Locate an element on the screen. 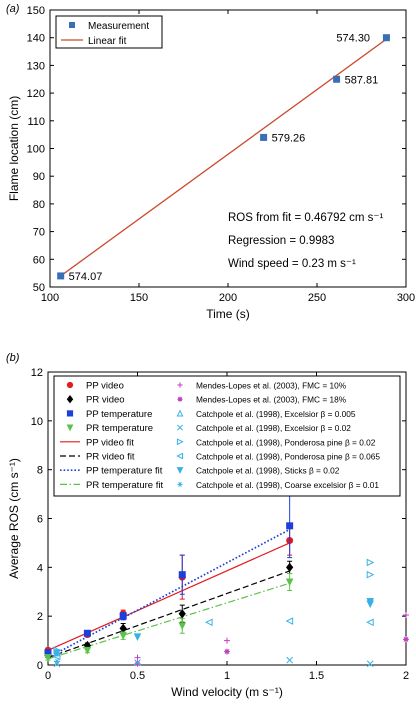 Image resolution: width=416 pixels, height=705 pixels. a-legend-measurement-marker is located at coordinates (72, 25).